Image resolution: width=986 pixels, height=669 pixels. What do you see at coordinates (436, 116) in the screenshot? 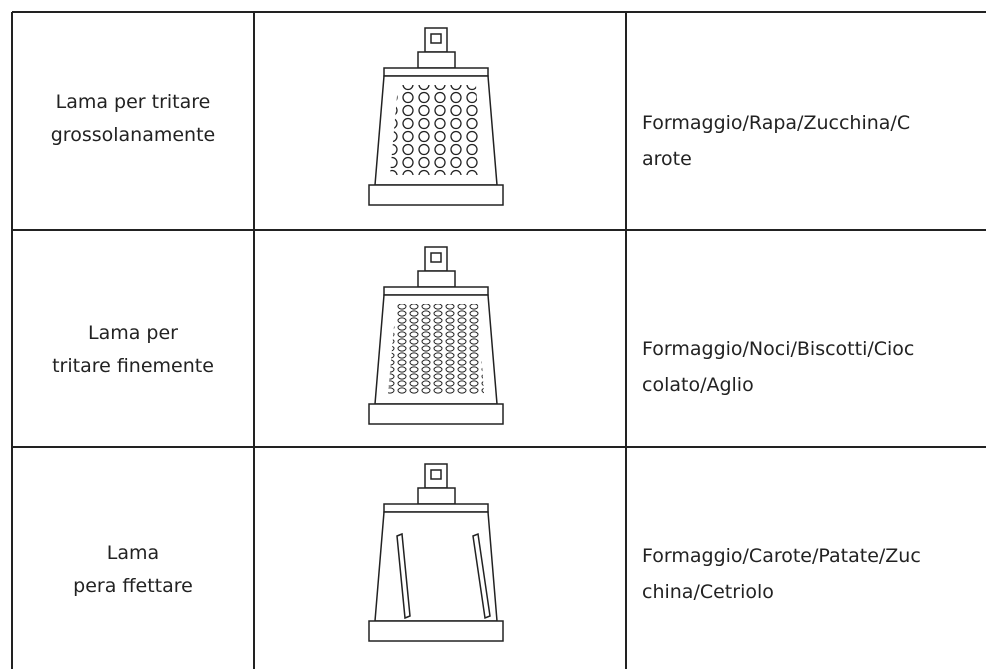
I see `grater-coarse` at bounding box center [436, 116].